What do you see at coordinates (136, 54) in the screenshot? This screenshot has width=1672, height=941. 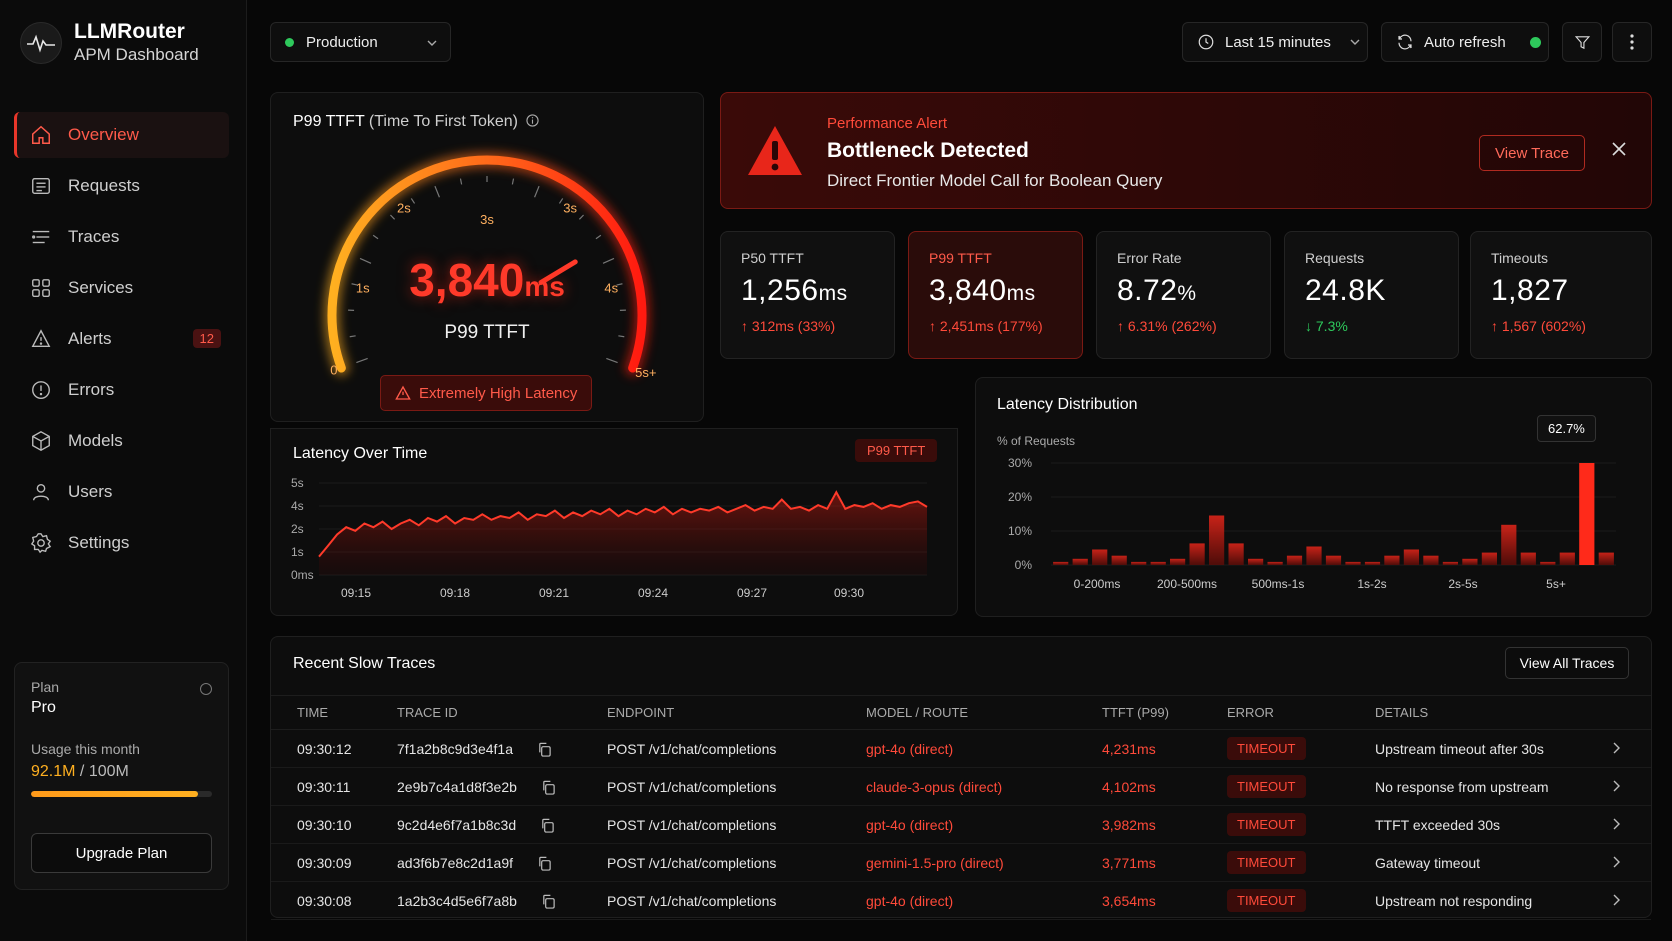 I see `brand-subtitle: APM Dashboard` at bounding box center [136, 54].